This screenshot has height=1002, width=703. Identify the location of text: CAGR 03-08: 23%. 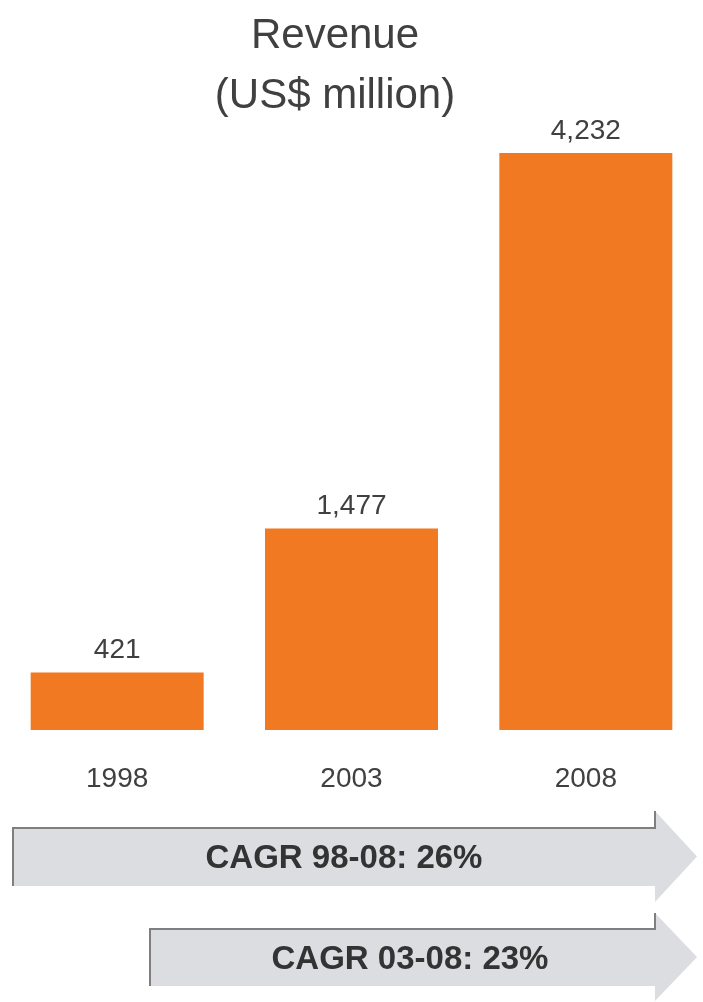
(410, 958).